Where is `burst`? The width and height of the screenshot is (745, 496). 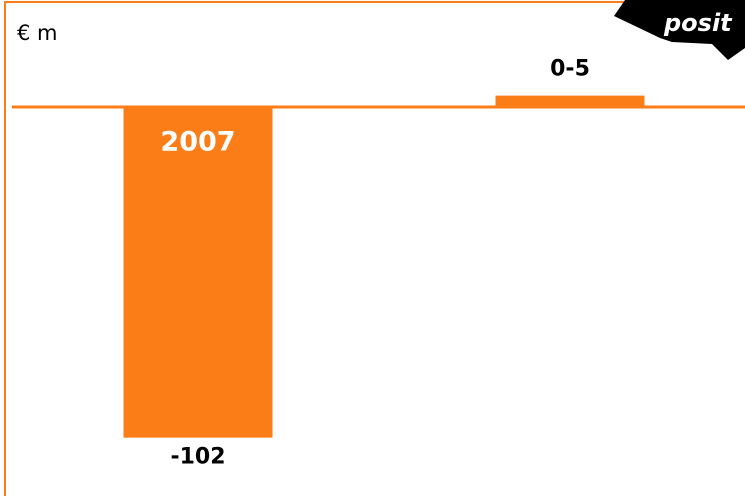 burst is located at coordinates (679, 30).